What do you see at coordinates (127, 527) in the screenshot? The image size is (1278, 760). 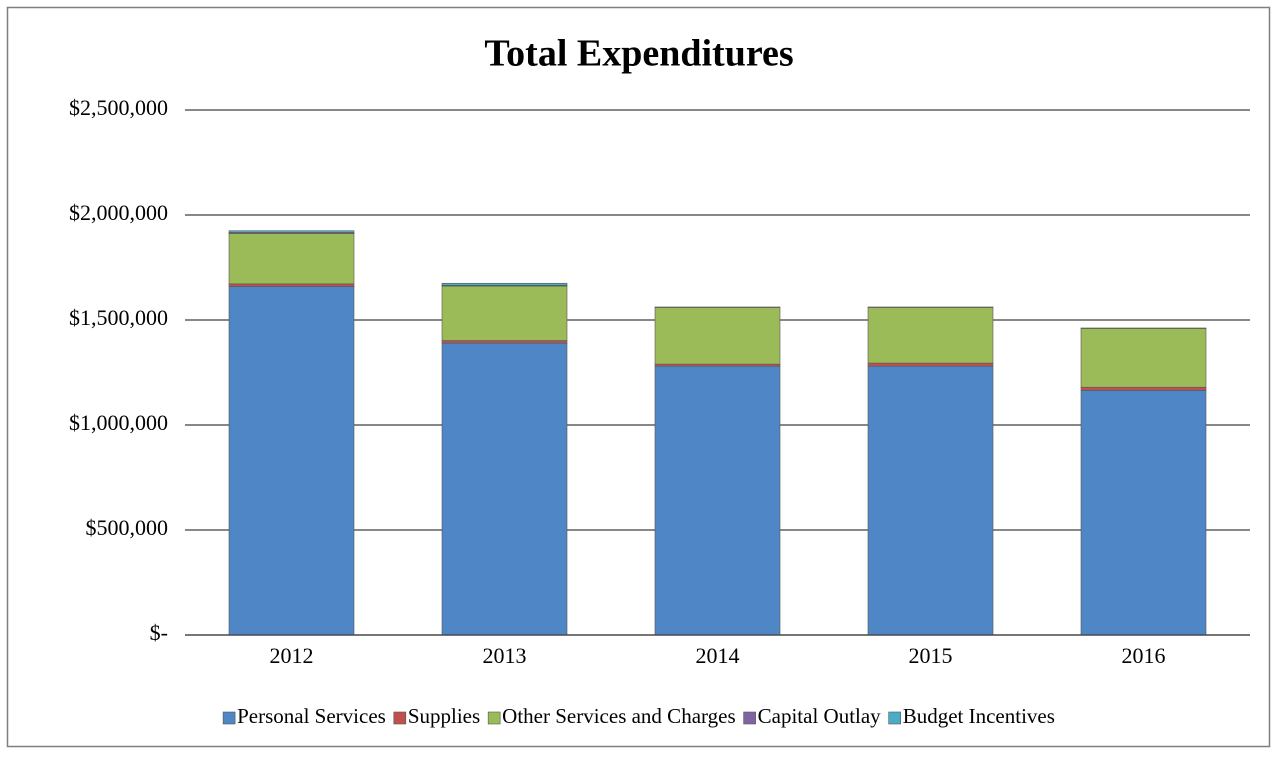 I see `y-tick-label: $500,000` at bounding box center [127, 527].